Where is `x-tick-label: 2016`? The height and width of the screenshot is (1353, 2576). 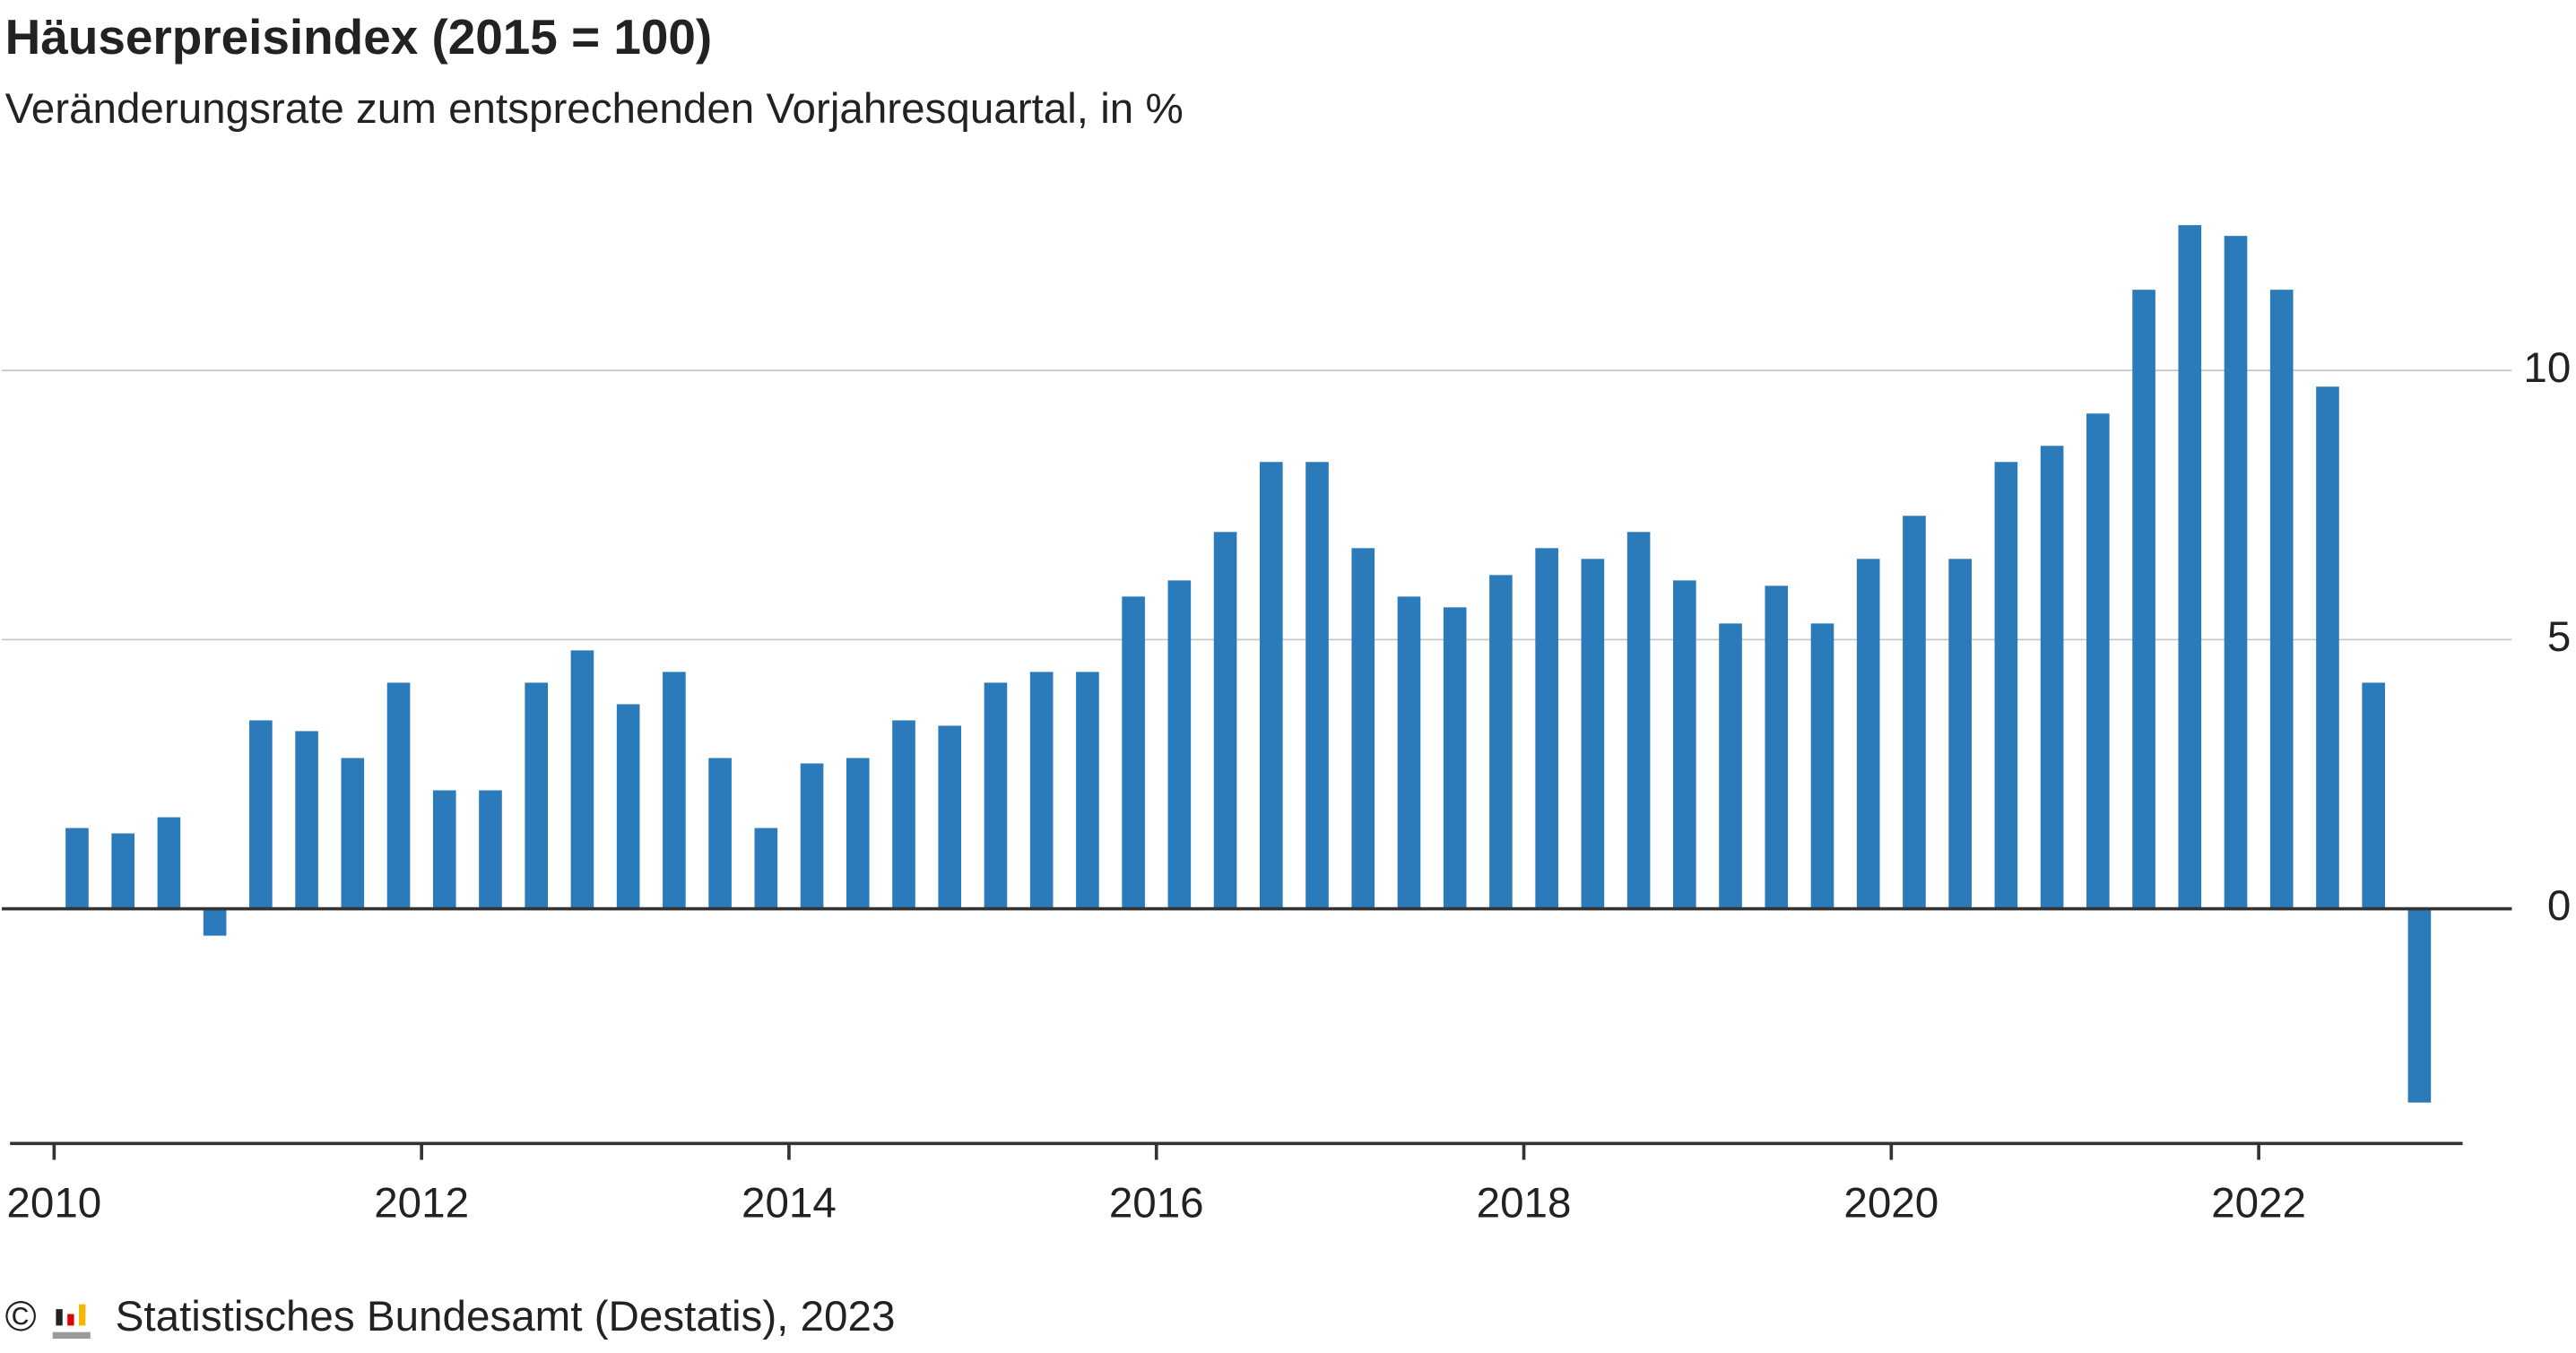
x-tick-label: 2016 is located at coordinates (1156, 1203).